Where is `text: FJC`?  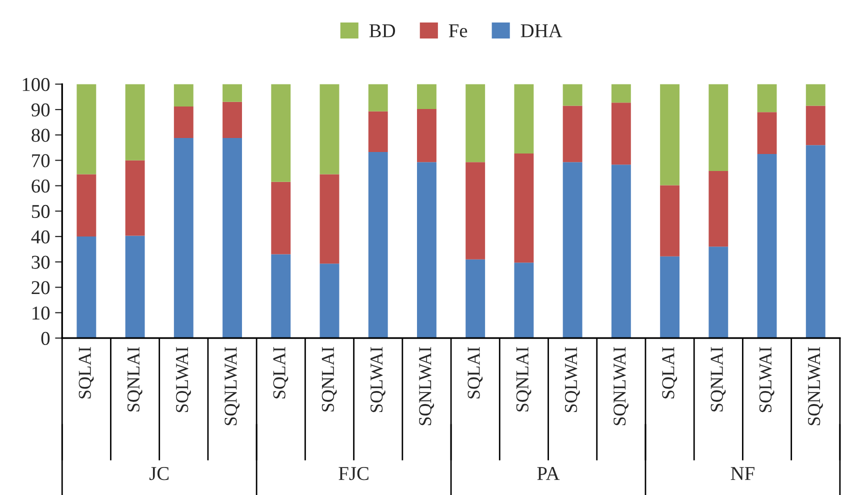 text: FJC is located at coordinates (353, 473).